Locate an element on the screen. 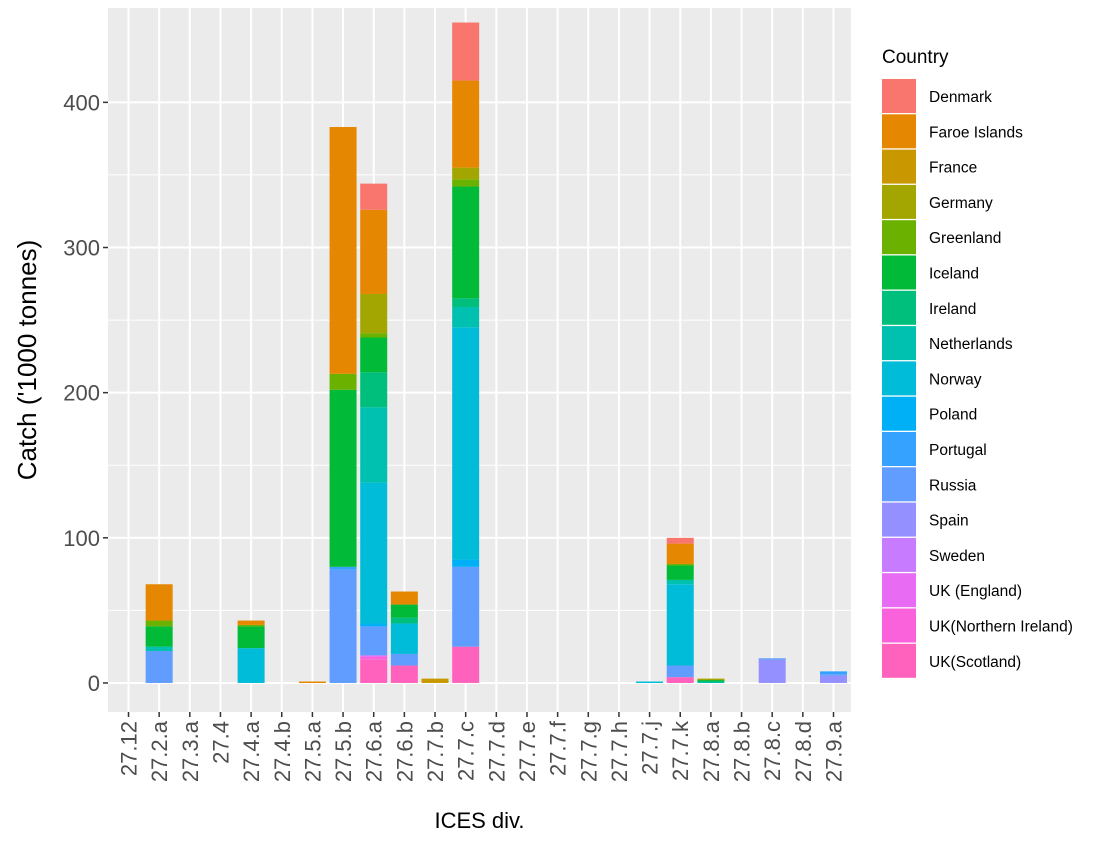  x-tick-label: 27.7.f is located at coordinates (558, 748).